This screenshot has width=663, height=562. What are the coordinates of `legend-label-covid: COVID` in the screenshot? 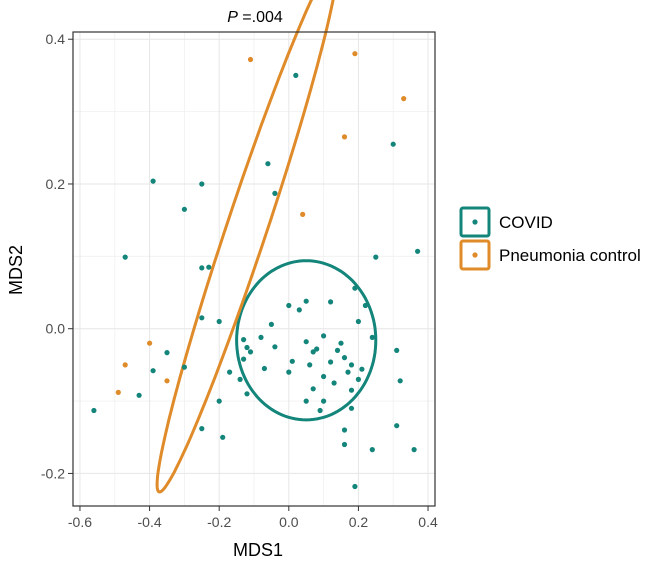 It's located at (526, 222).